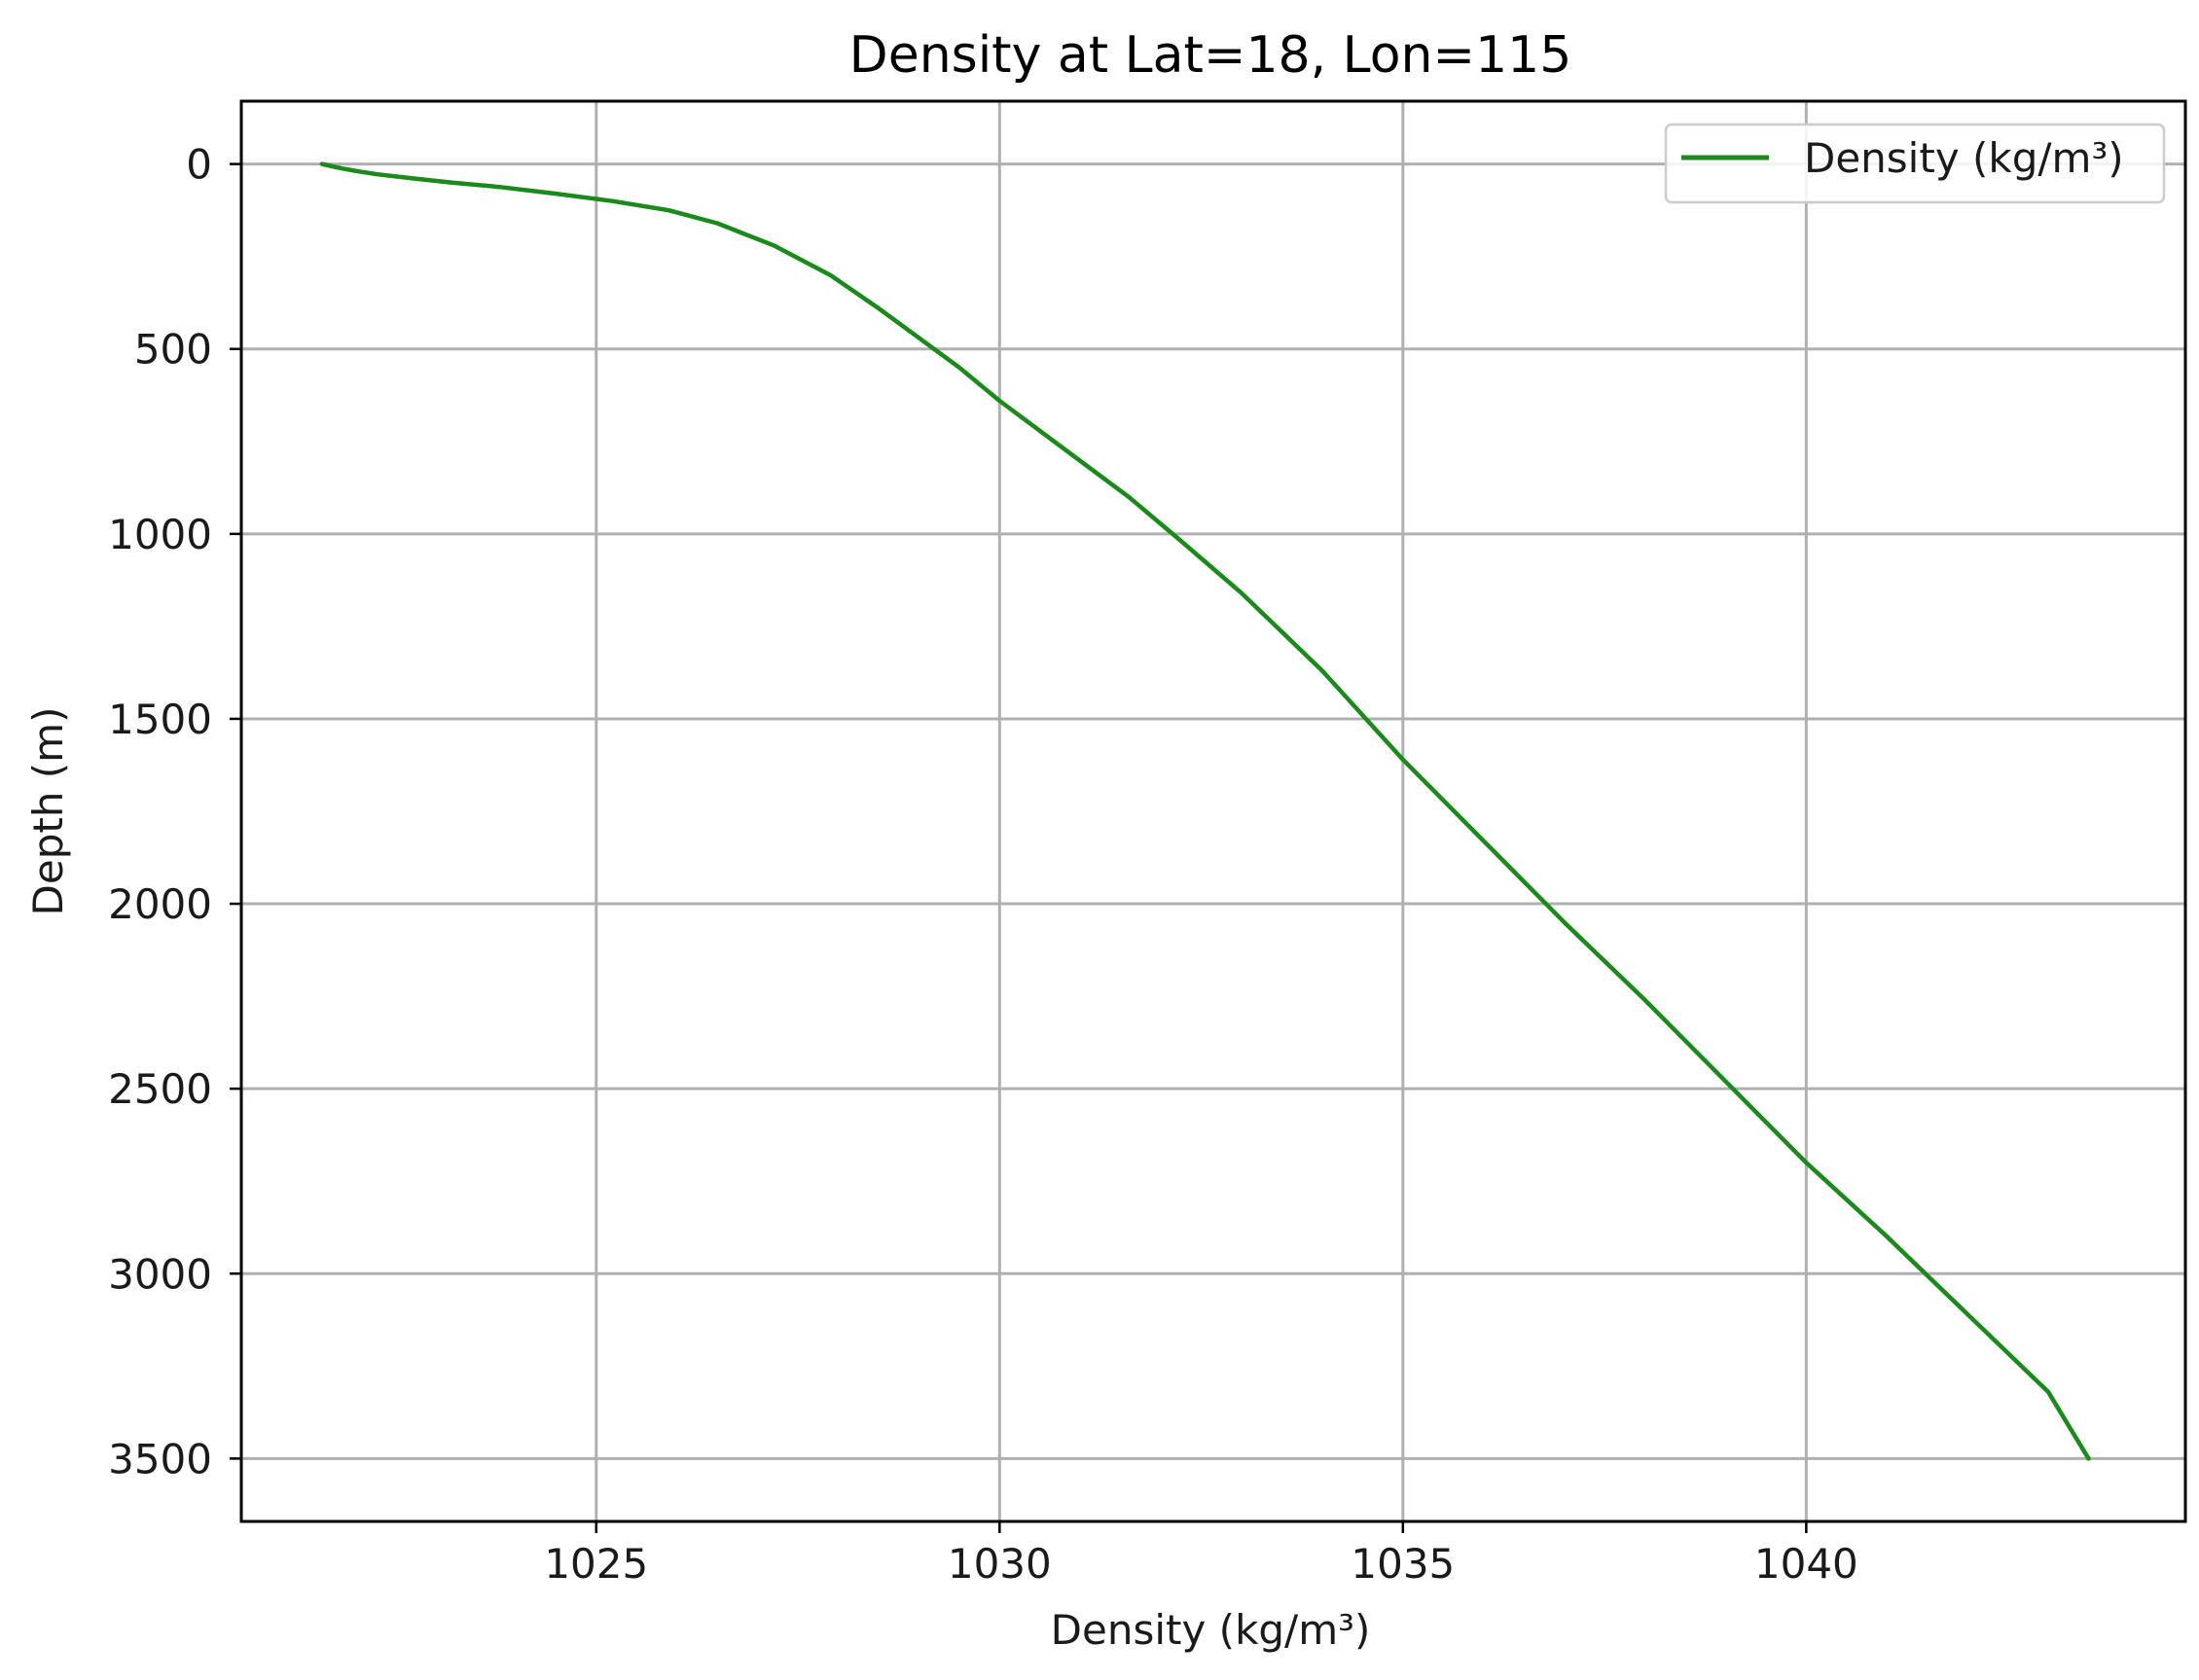  What do you see at coordinates (1210, 55) in the screenshot?
I see `chart-title: Density at Lat=18, Lon=115` at bounding box center [1210, 55].